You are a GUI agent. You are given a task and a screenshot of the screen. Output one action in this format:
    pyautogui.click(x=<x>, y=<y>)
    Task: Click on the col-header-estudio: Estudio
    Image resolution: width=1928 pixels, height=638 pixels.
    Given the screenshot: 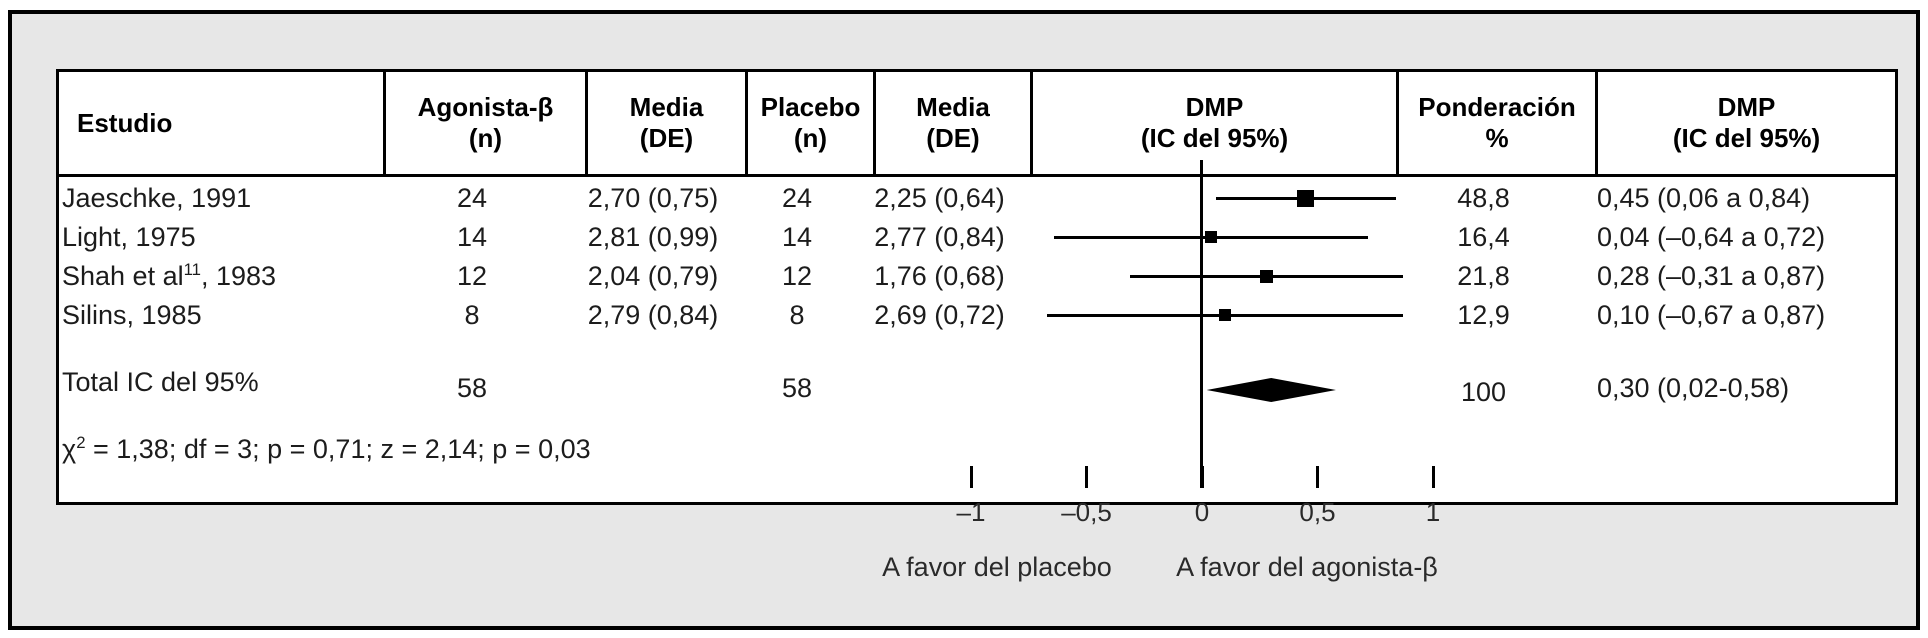 What is the action you would take?
    pyautogui.click(x=221, y=123)
    